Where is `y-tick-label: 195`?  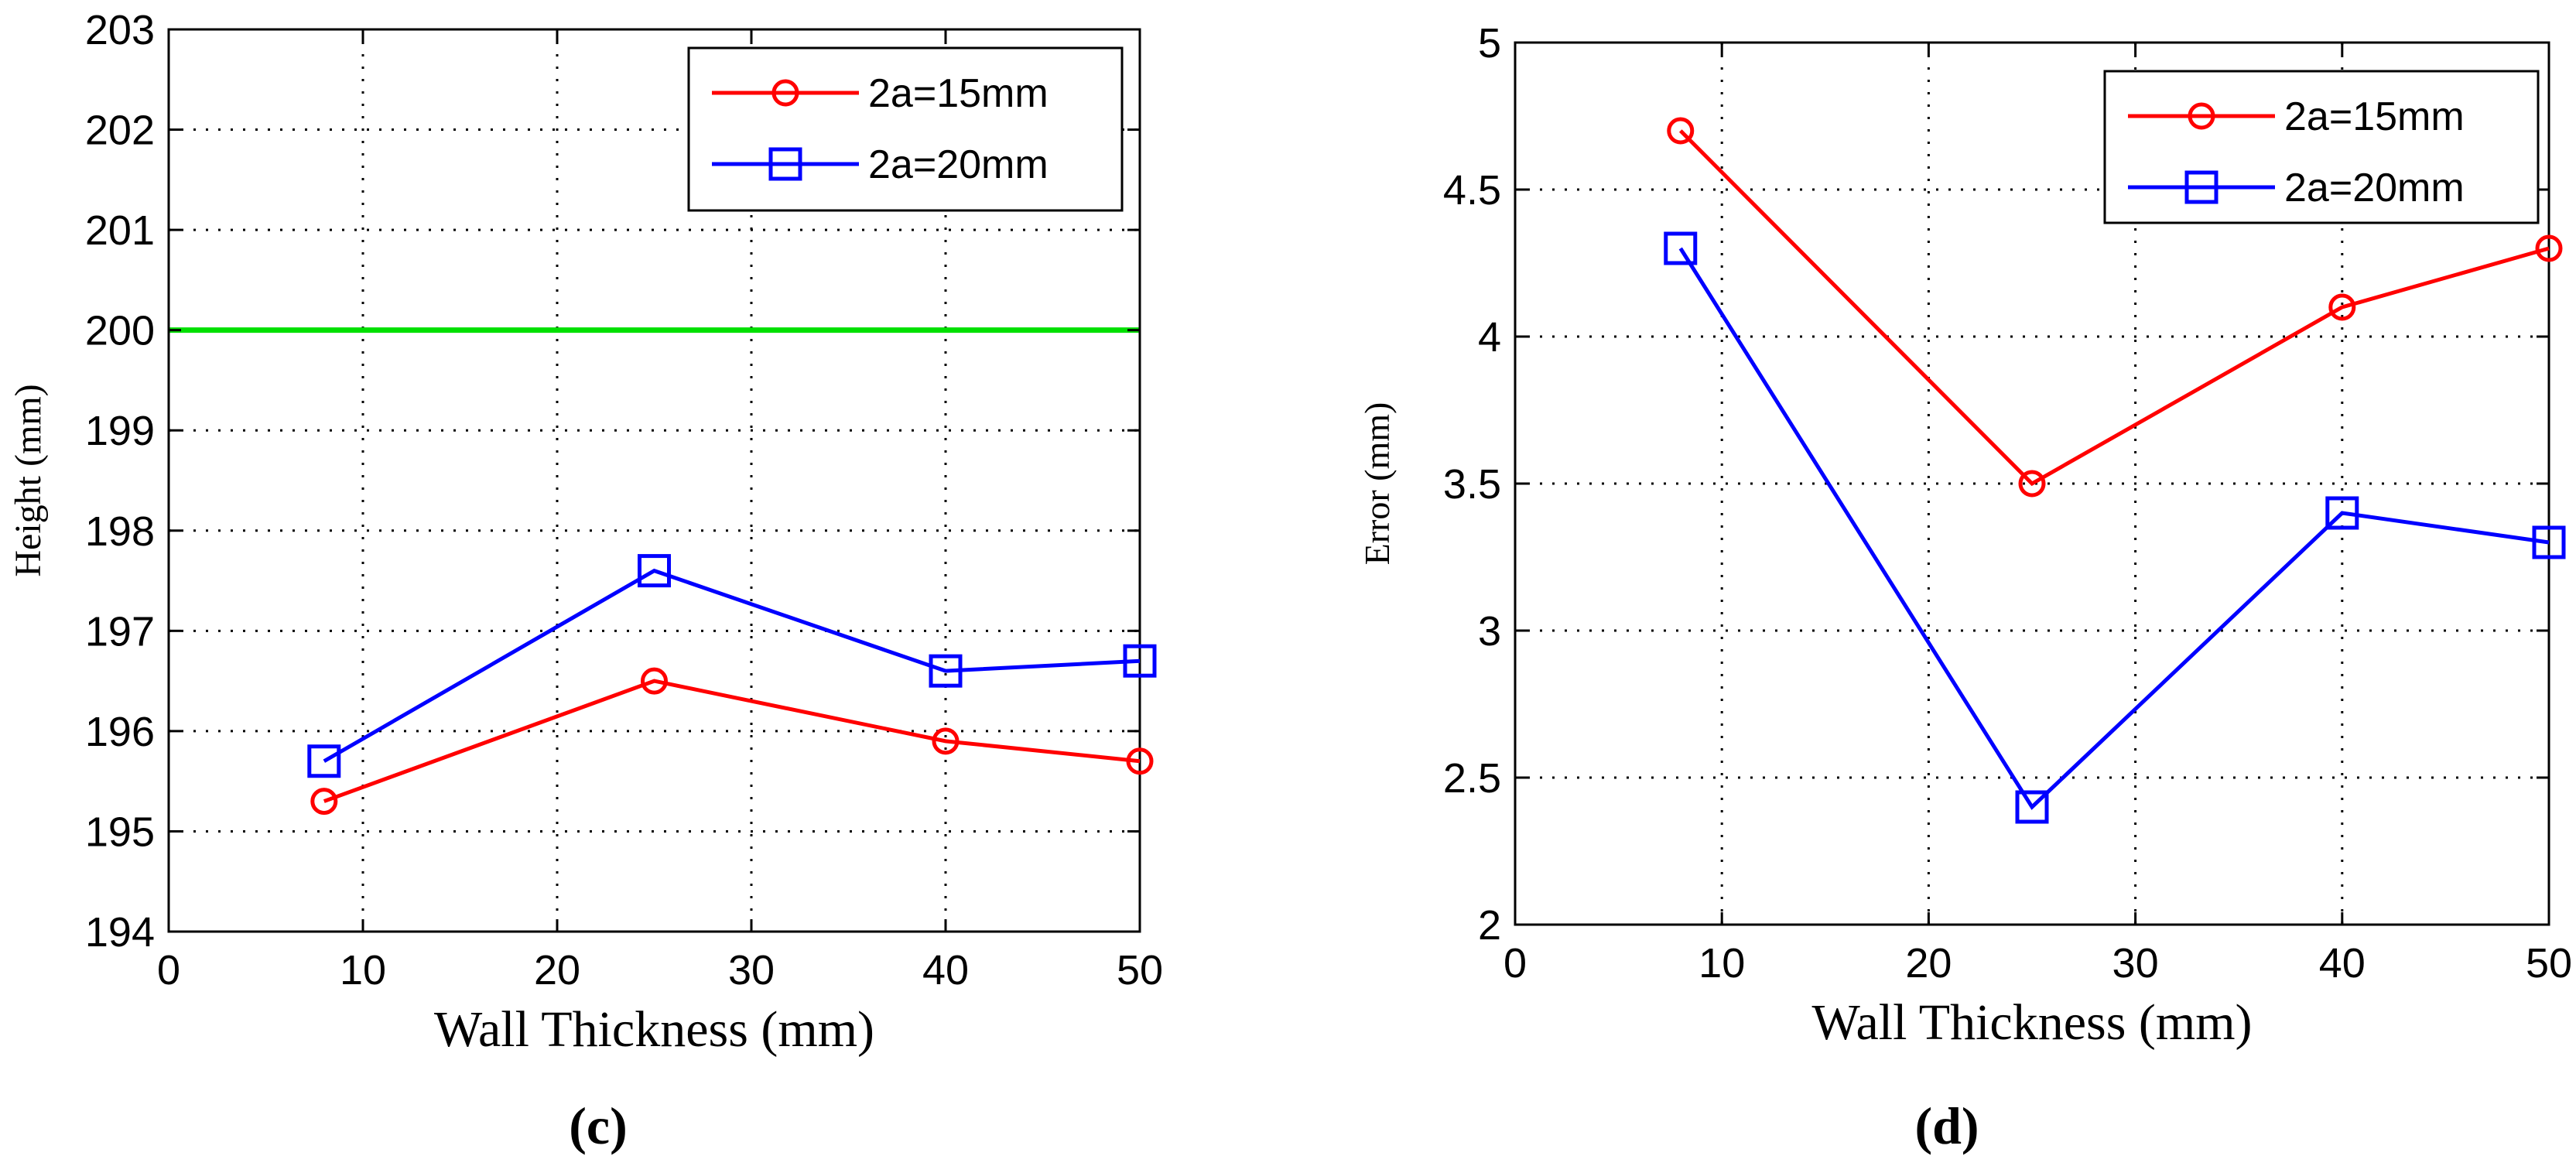 y-tick-label: 195 is located at coordinates (120, 832).